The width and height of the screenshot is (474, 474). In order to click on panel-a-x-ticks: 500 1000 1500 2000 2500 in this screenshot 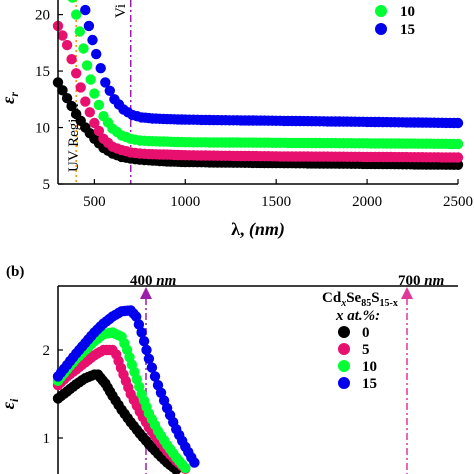, I will do `click(278, 194)`.